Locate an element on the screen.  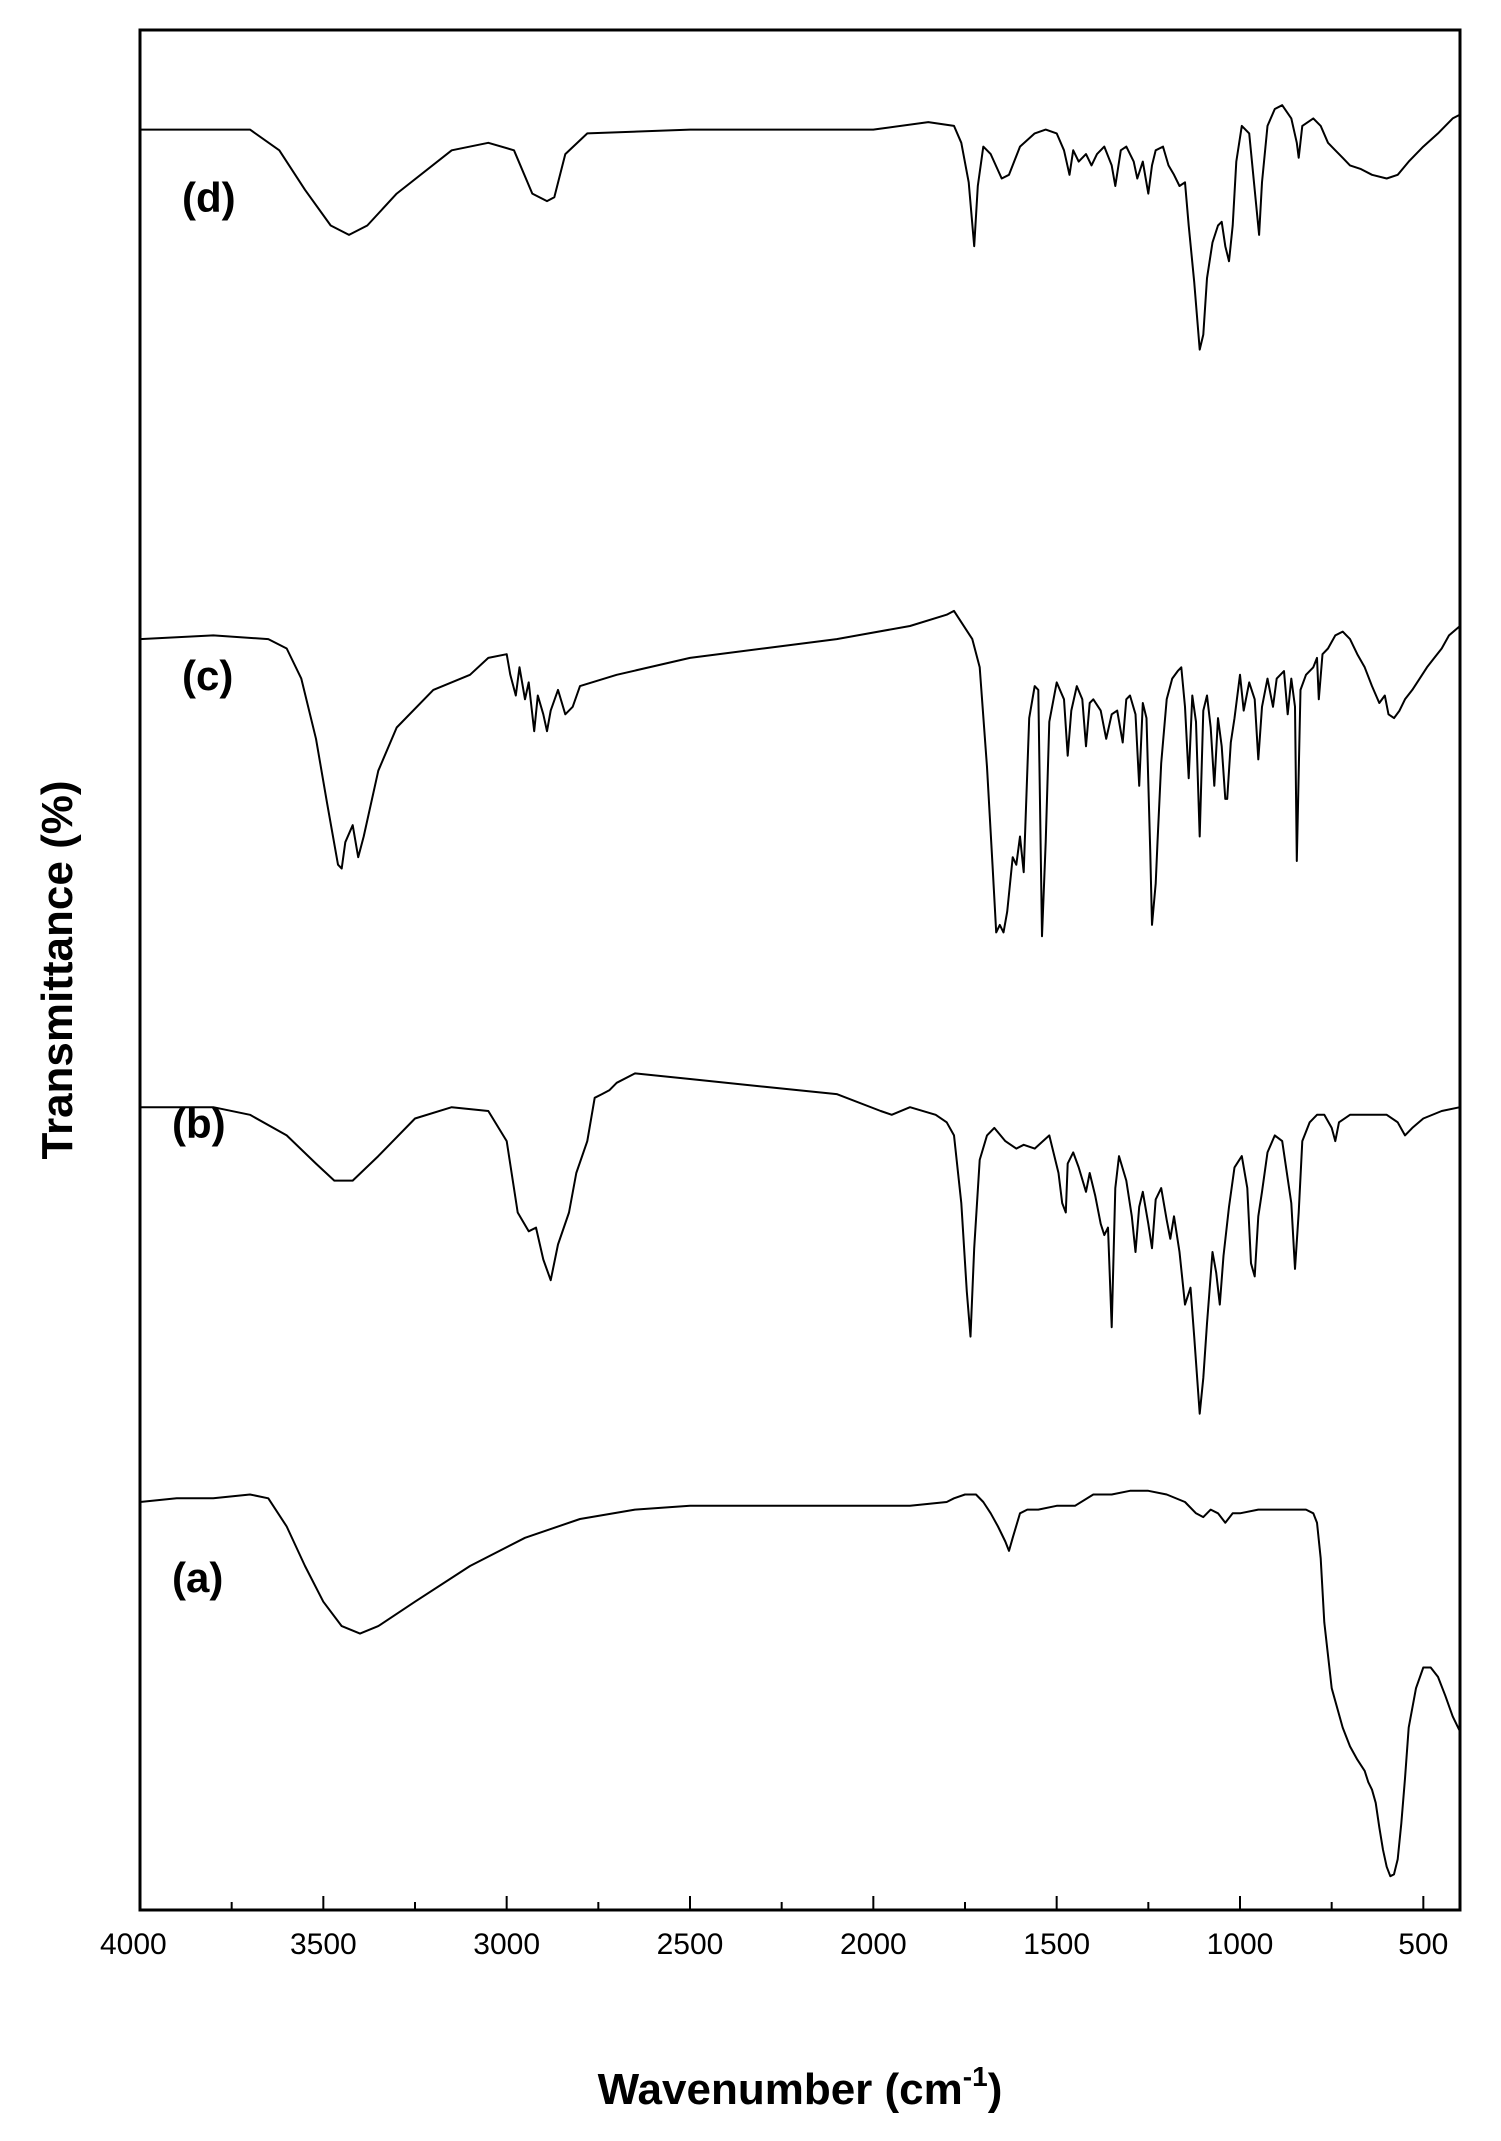
x-tick-label: 1500 is located at coordinates (1056, 1944).